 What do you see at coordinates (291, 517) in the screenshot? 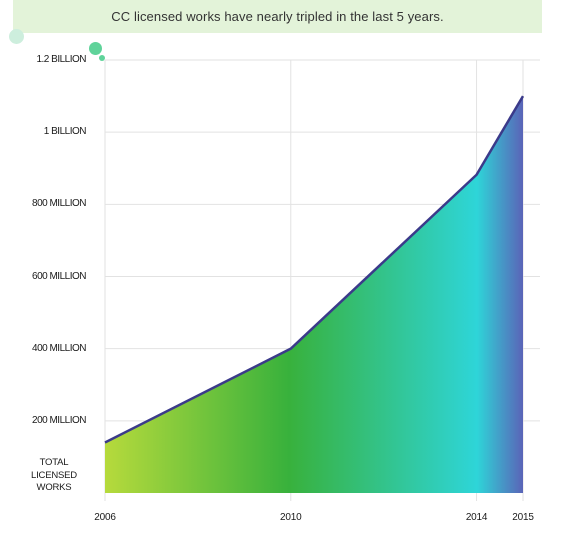
I see `x-tick-label: 2010` at bounding box center [291, 517].